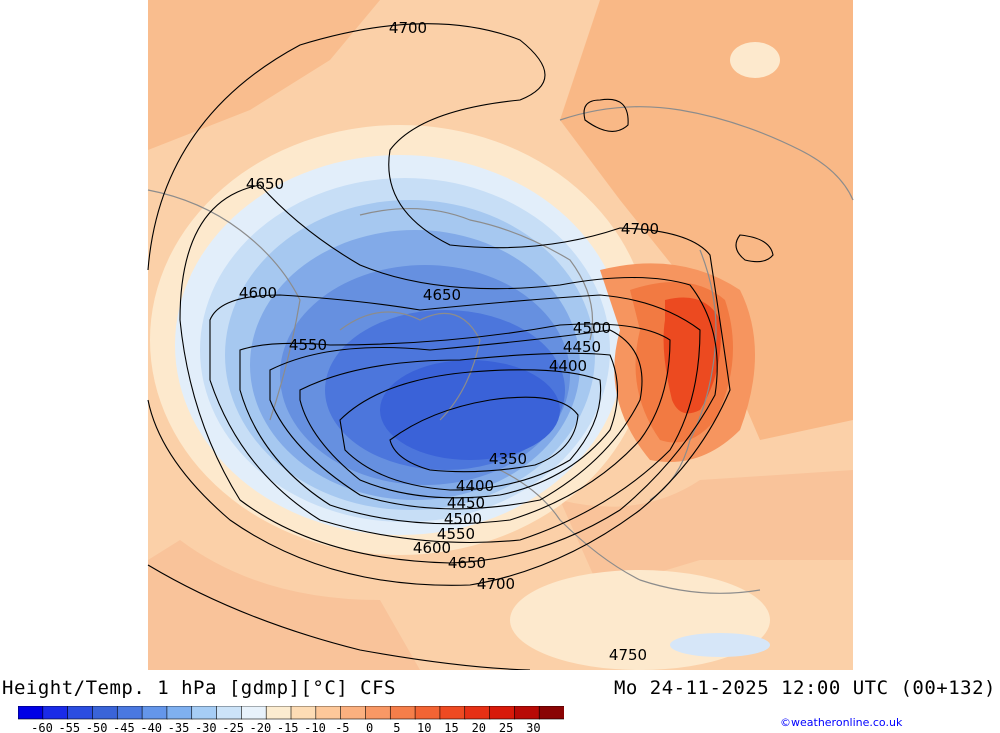  Describe the element at coordinates (369, 727) in the screenshot. I see `colorbar-tick-label: 0` at that location.